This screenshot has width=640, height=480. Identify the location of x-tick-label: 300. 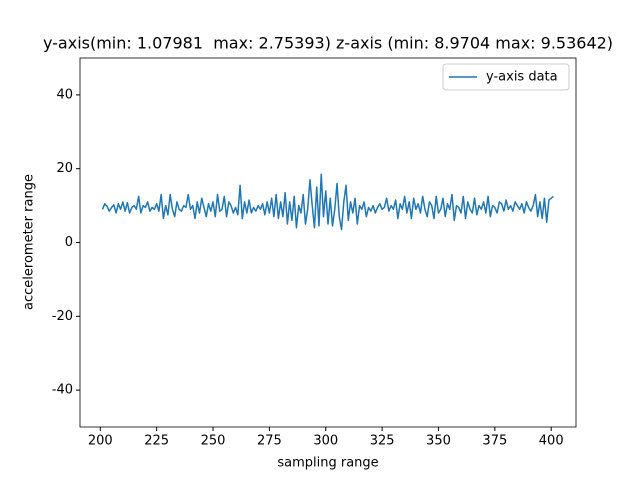
(325, 441).